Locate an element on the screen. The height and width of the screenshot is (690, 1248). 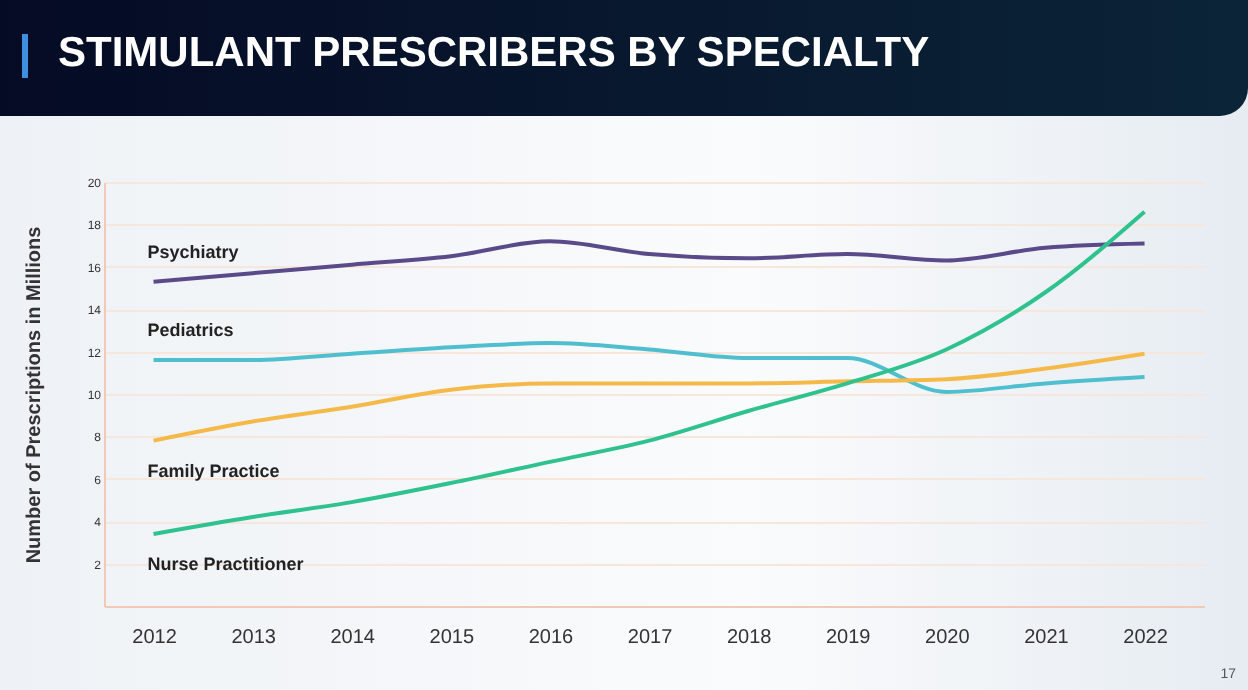
x-tick-label: 2012 is located at coordinates (155, 638).